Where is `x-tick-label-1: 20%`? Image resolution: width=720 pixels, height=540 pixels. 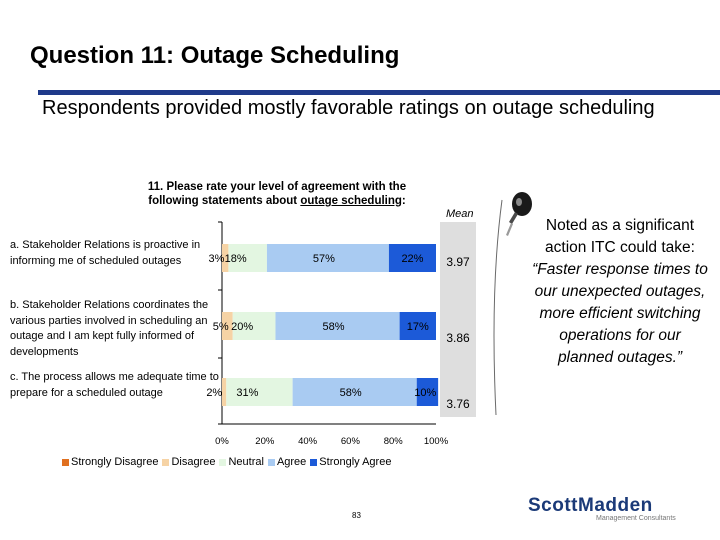
x-tick-label-1: 20% is located at coordinates (265, 441).